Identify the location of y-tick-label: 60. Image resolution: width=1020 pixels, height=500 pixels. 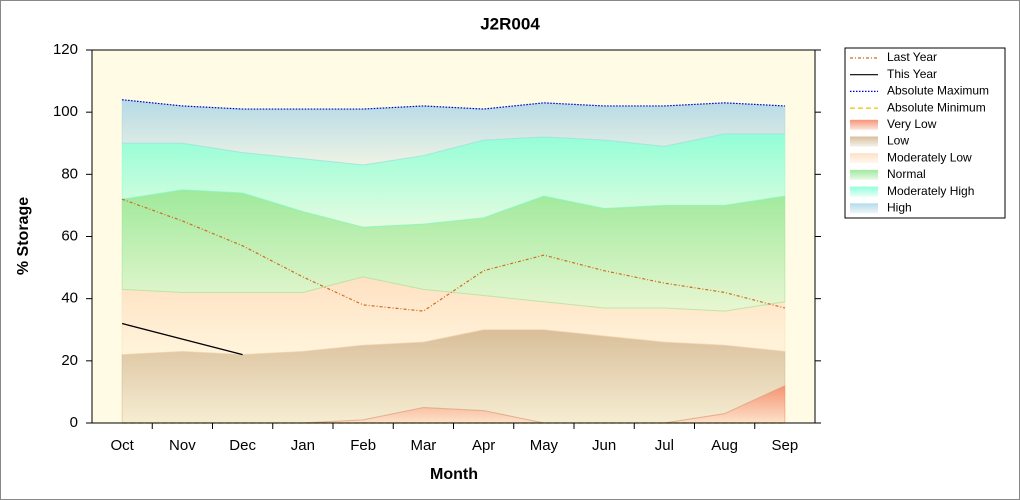
(69, 235).